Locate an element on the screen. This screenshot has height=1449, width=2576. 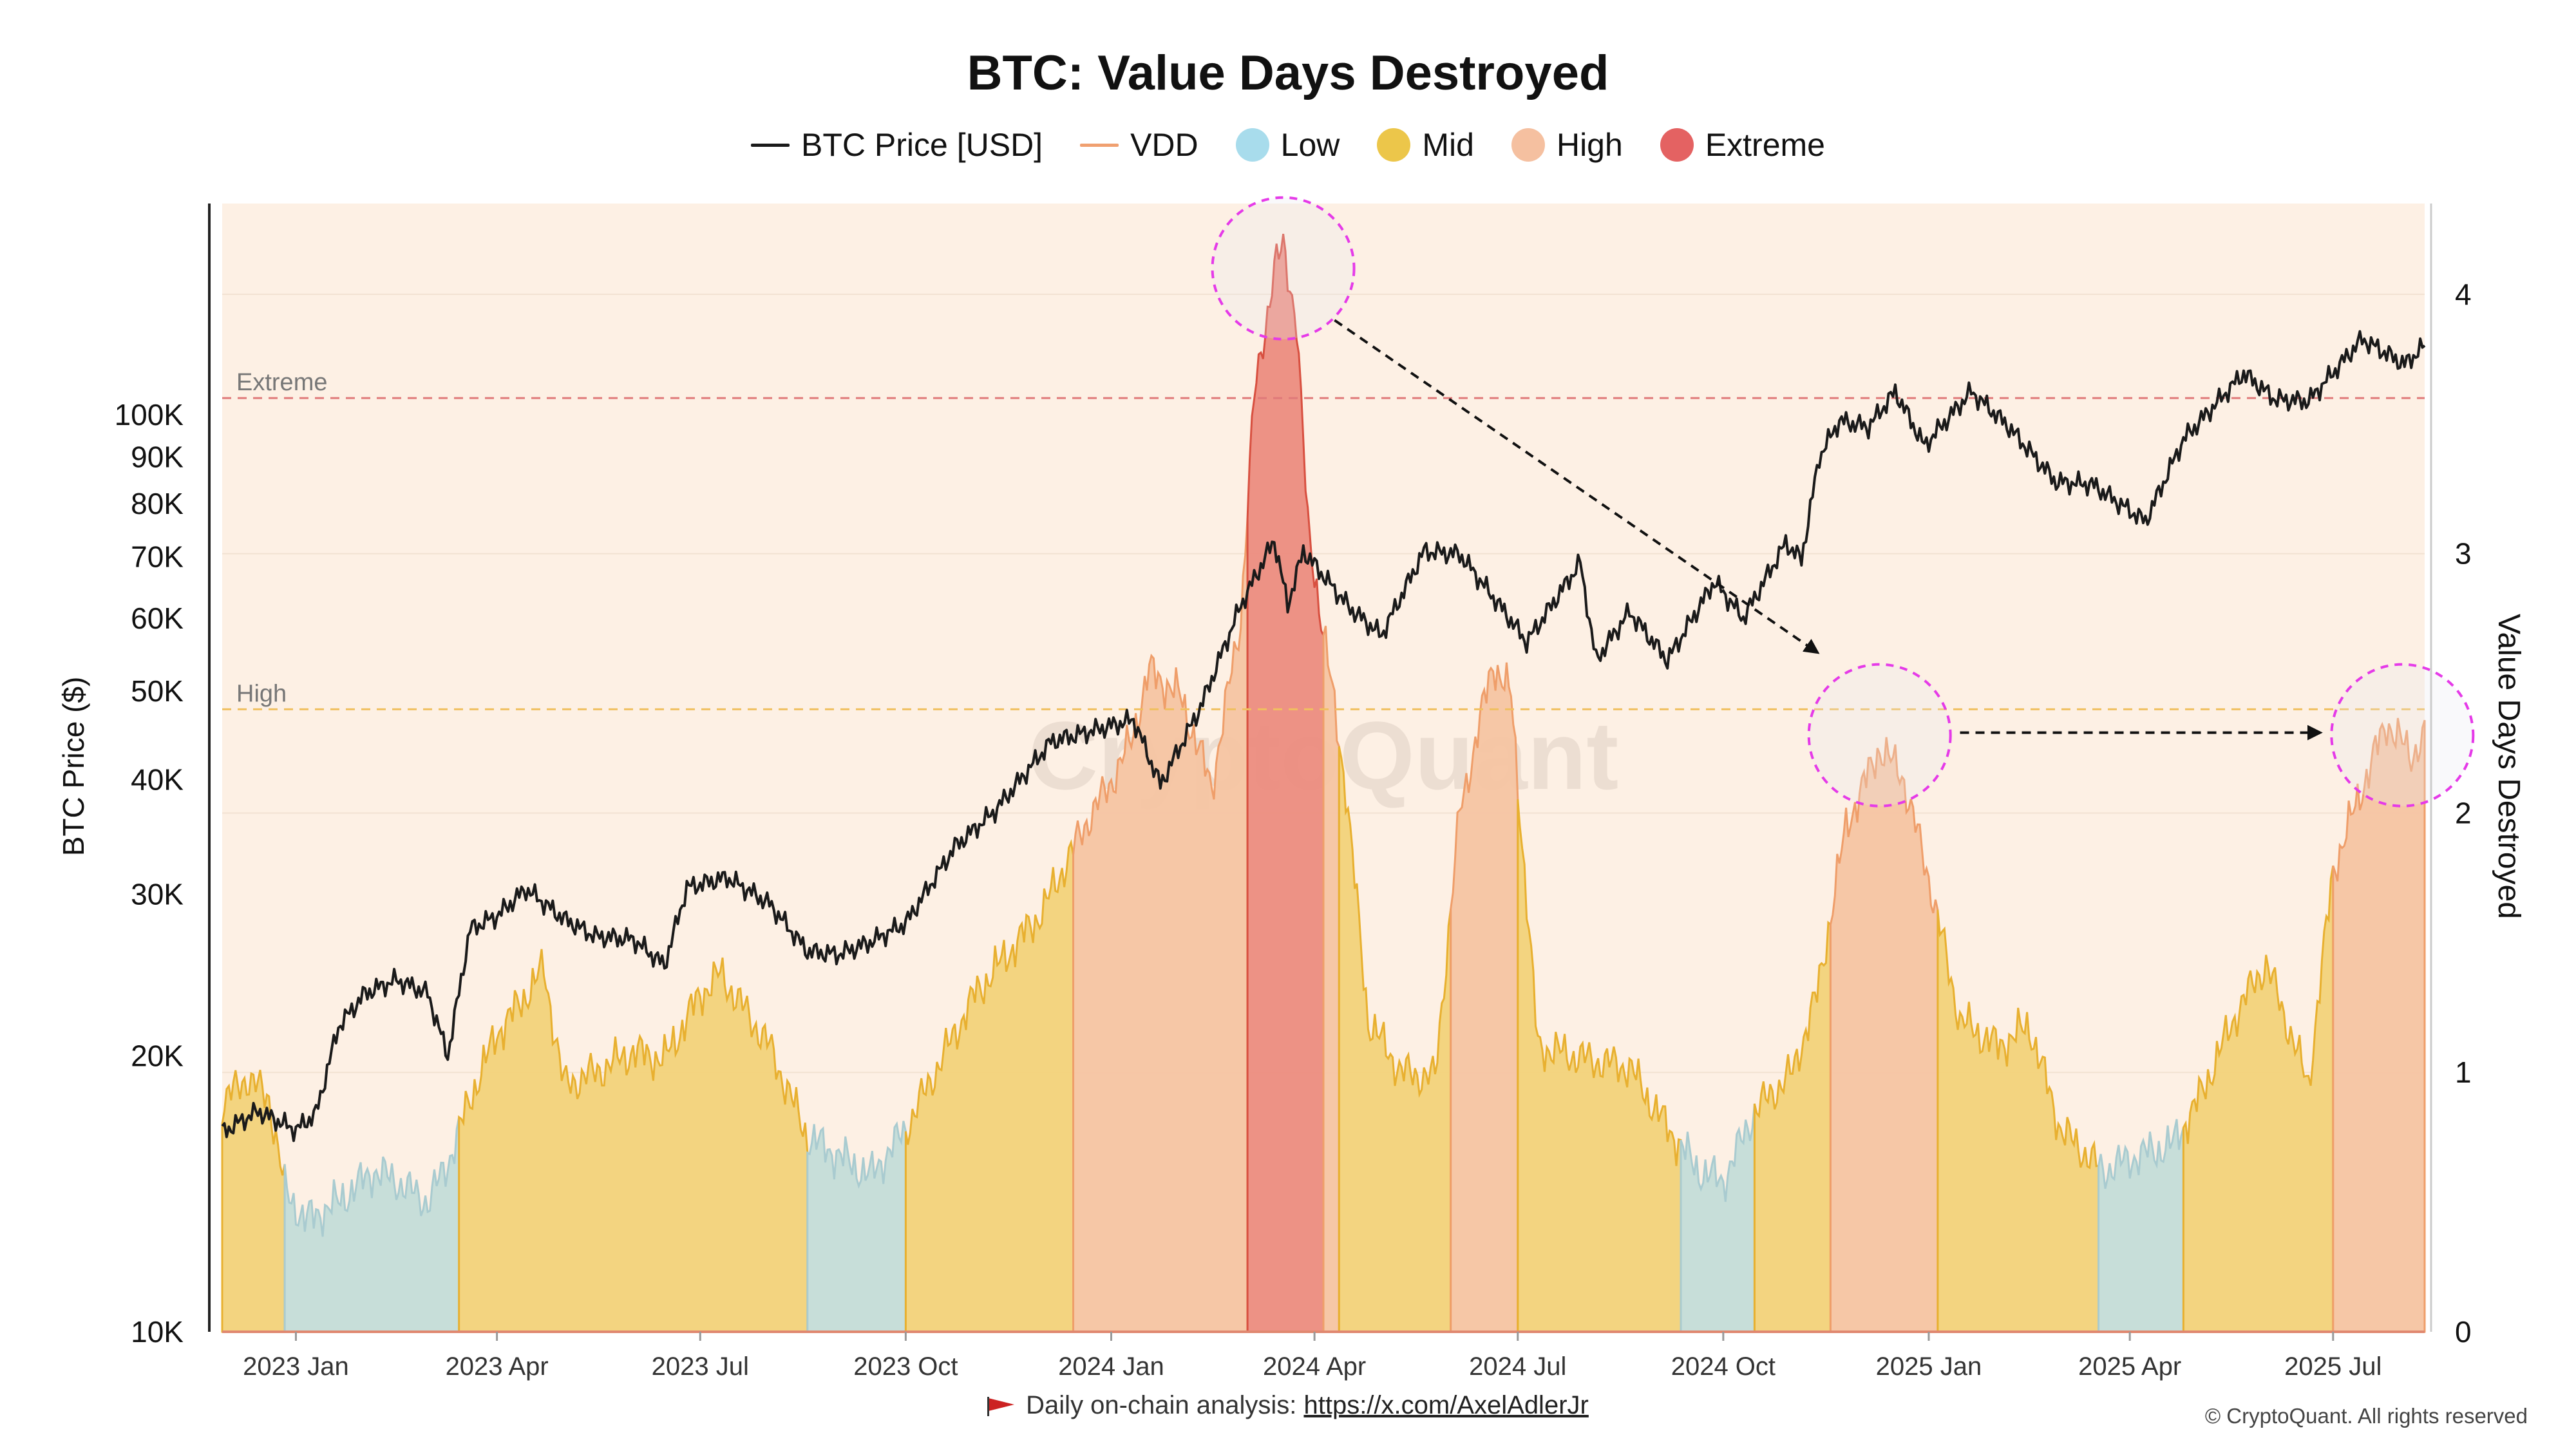
x-tick-label: 2024 Apr is located at coordinates (1315, 1366).